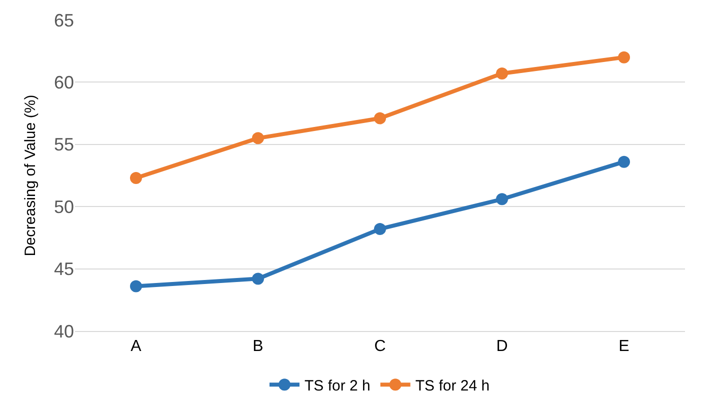  I want to click on y-axis-title: Decreasing of Value (%), so click(30, 175).